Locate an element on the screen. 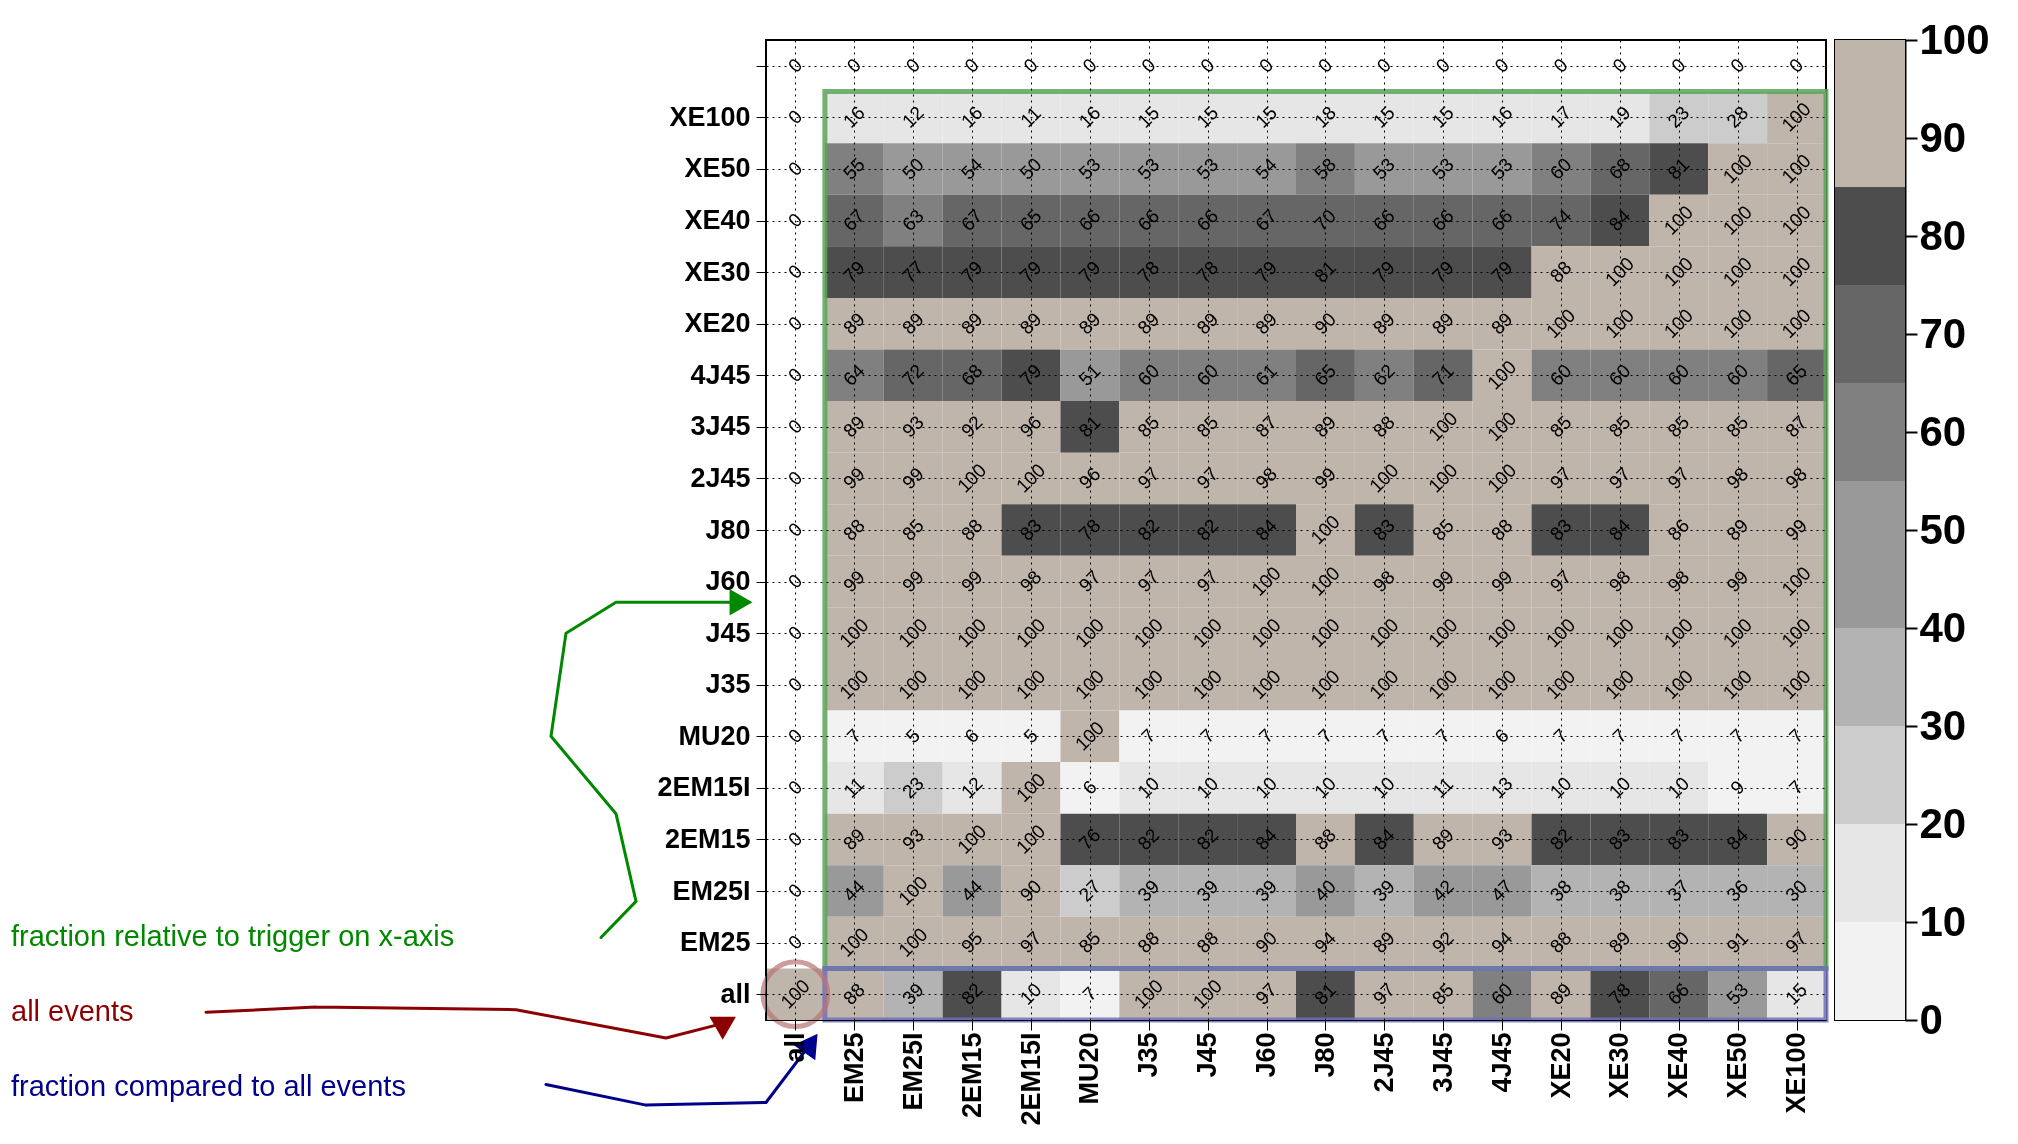 This screenshot has width=2018, height=1144. data-label: 28 is located at coordinates (1737, 117).